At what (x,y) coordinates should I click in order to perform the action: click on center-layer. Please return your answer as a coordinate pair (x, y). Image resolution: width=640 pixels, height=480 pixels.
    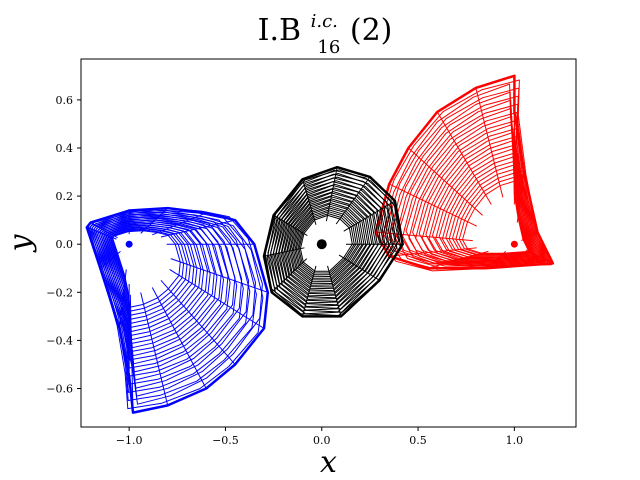
    Looking at the image, I should click on (321, 244).